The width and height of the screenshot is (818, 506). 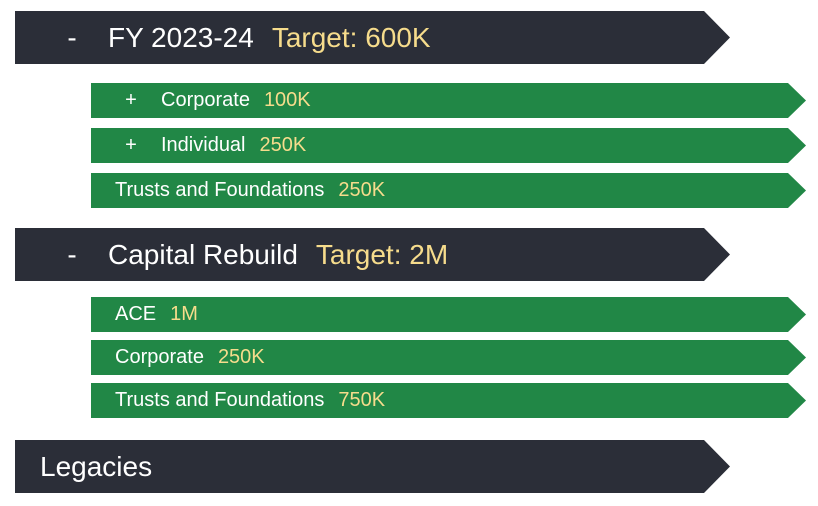 What do you see at coordinates (448, 100) in the screenshot?
I see `item-corporate: + Corporate 100K` at bounding box center [448, 100].